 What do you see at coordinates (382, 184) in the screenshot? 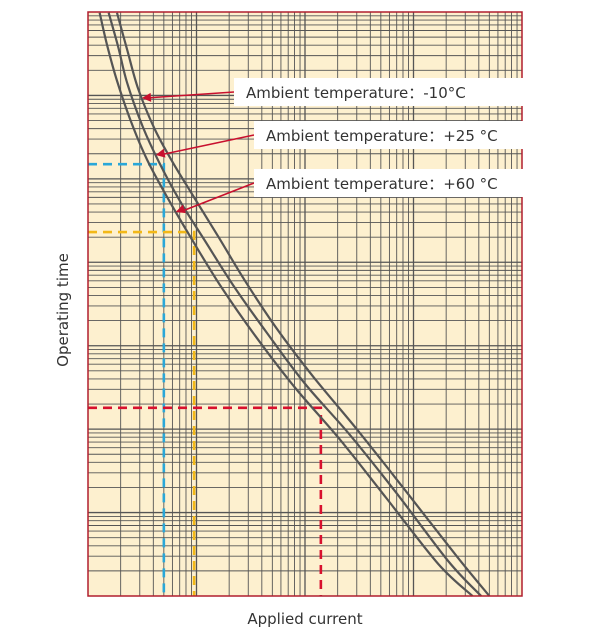
I see `annotation-label: Ambient temperature：+60 °C` at bounding box center [382, 184].